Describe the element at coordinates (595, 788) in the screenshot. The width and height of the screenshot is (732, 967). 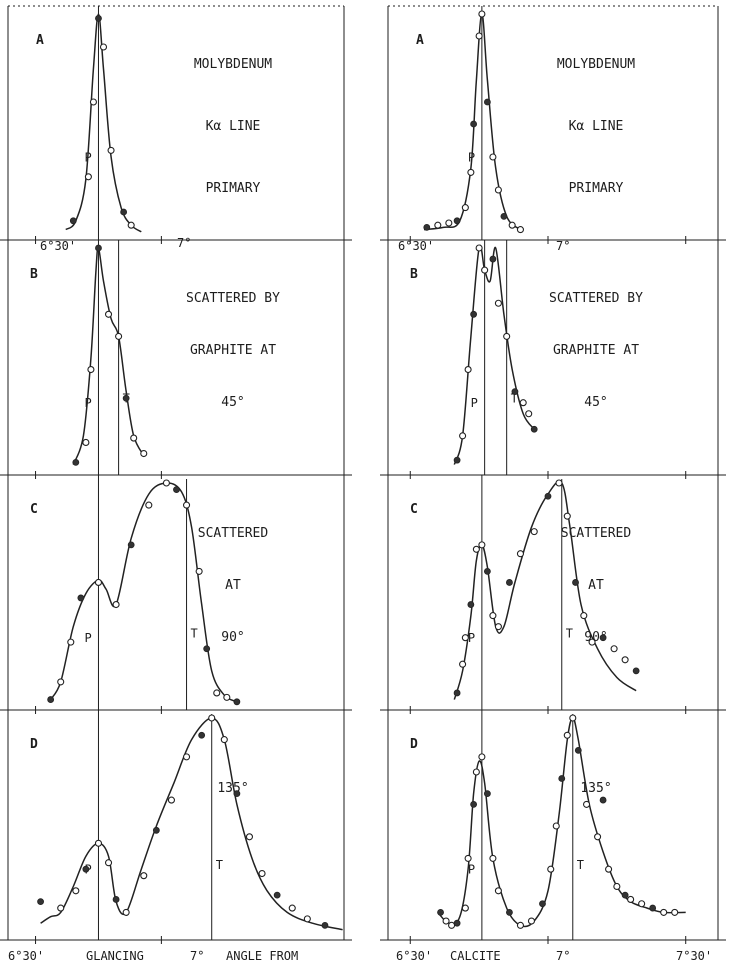
I see `panel-text-line: 135°` at that location.